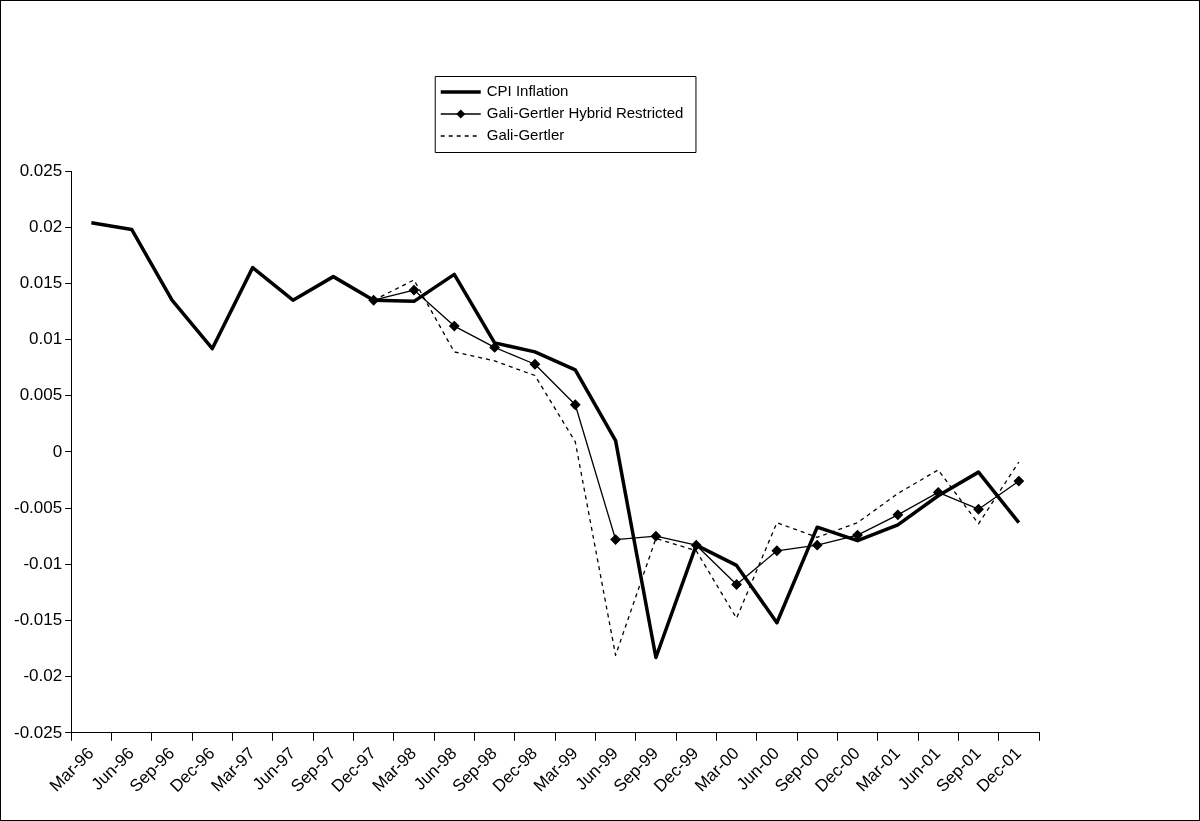 The image size is (1200, 821). I want to click on y-tick-label: 0.015, so click(41, 283).